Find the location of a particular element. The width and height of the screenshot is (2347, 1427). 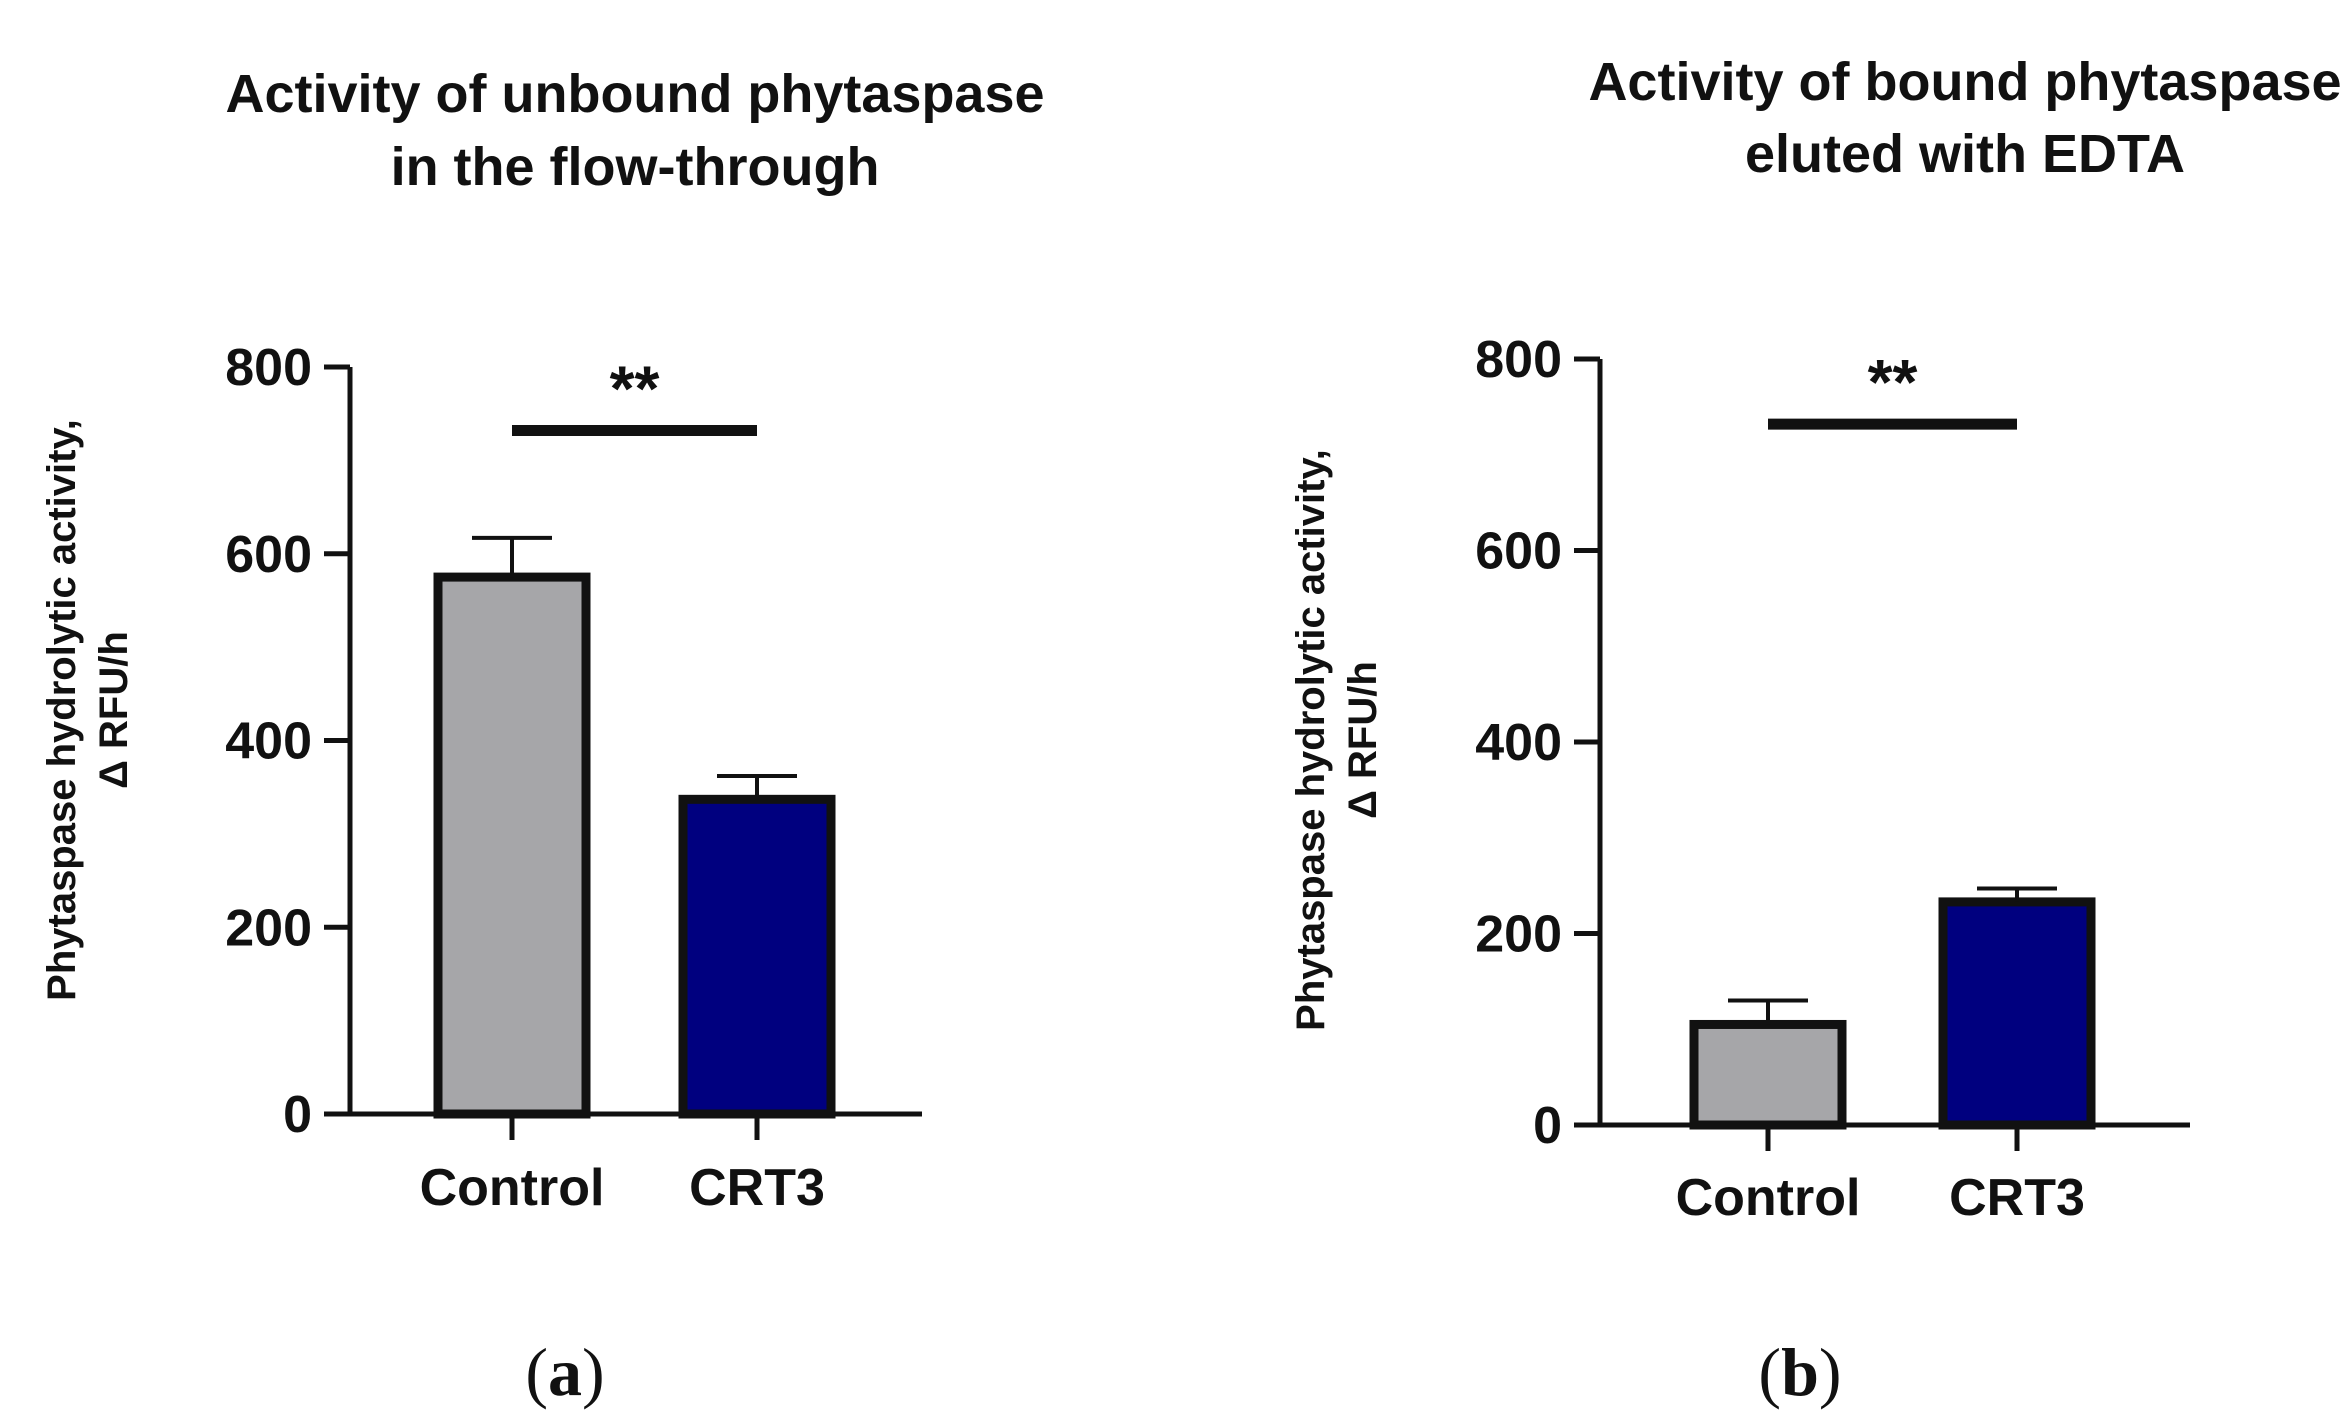

chart-title-line-1: Activity of unbound phytaspase is located at coordinates (634, 94).